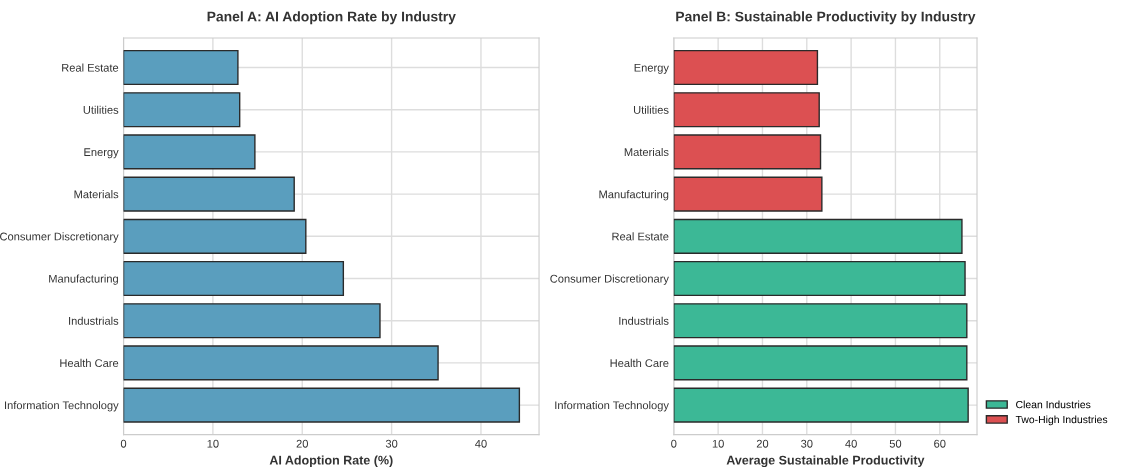 The image size is (1123, 475). I want to click on x-axis-title: AI Adoption Rate (%), so click(331, 461).